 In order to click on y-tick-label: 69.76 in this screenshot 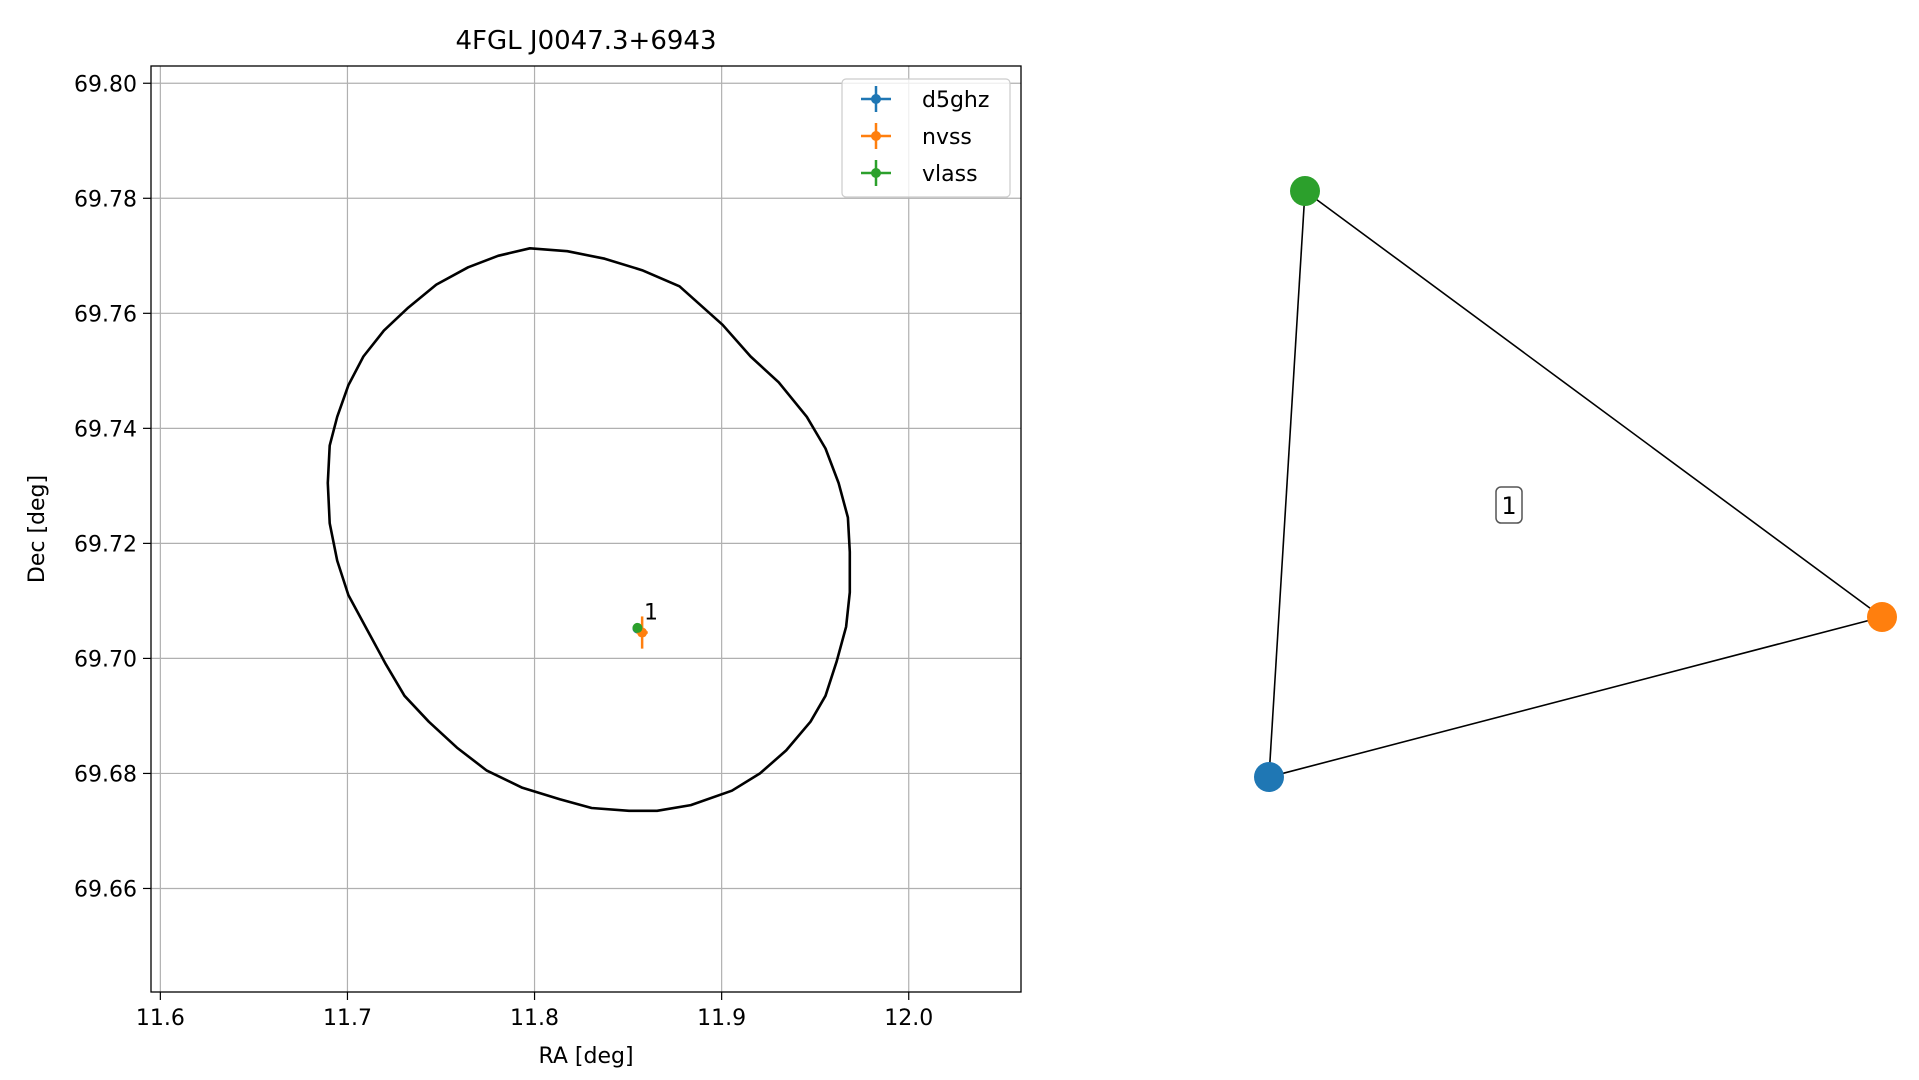, I will do `click(105, 314)`.